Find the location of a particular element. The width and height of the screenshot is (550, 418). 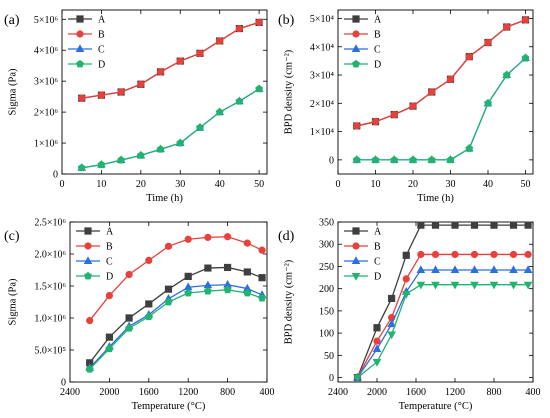

x-tick-label: 30 is located at coordinates (451, 184).